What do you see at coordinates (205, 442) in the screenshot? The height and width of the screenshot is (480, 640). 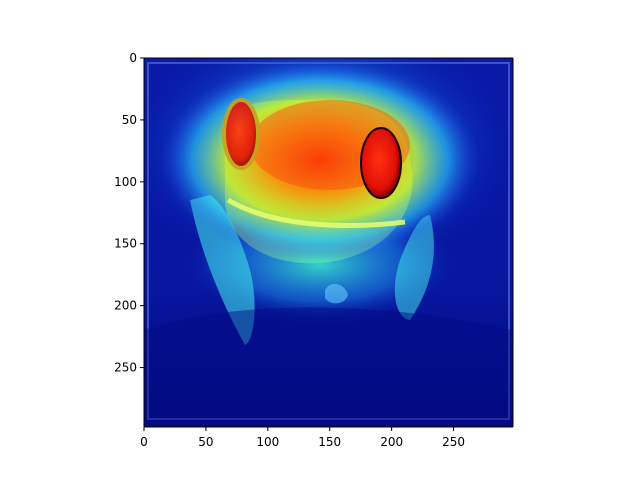 I see `x-tick-label: 50` at bounding box center [205, 442].